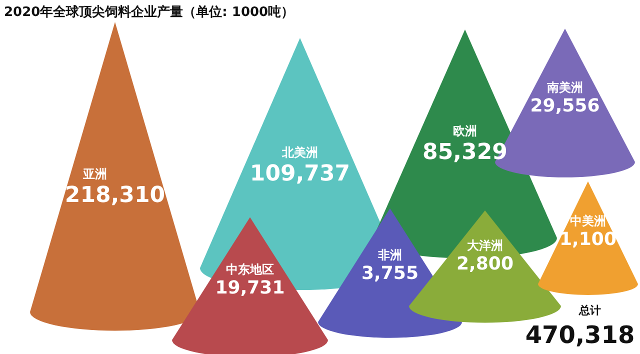  Describe the element at coordinates (465, 131) in the screenshot. I see `category-label: 欧洲` at that location.